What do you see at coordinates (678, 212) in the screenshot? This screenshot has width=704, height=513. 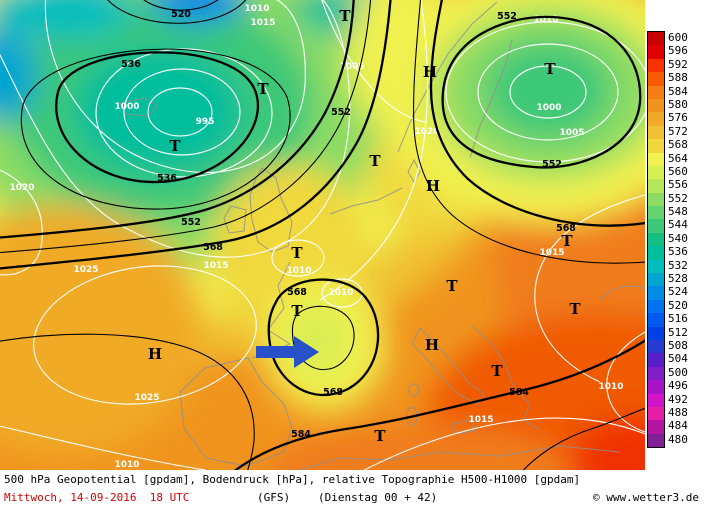 I see `legend-value: 548` at bounding box center [678, 212].